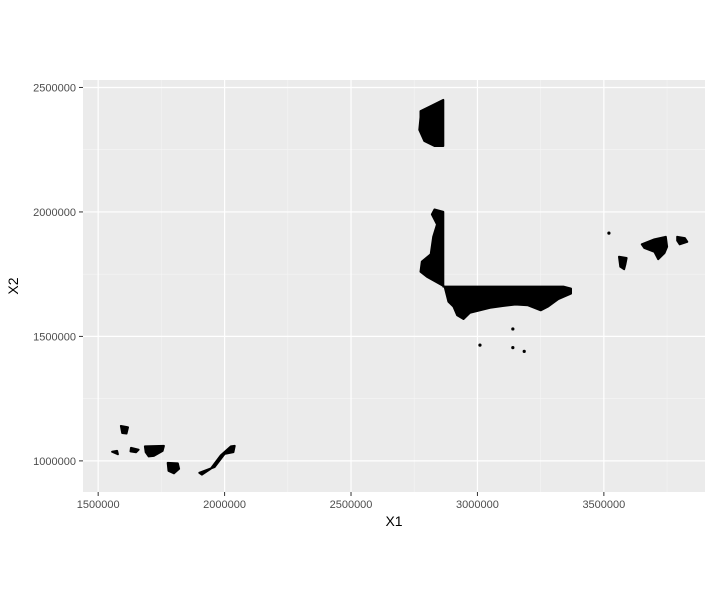  Describe the element at coordinates (54, 213) in the screenshot. I see `y-tick-label: 2000000` at that location.